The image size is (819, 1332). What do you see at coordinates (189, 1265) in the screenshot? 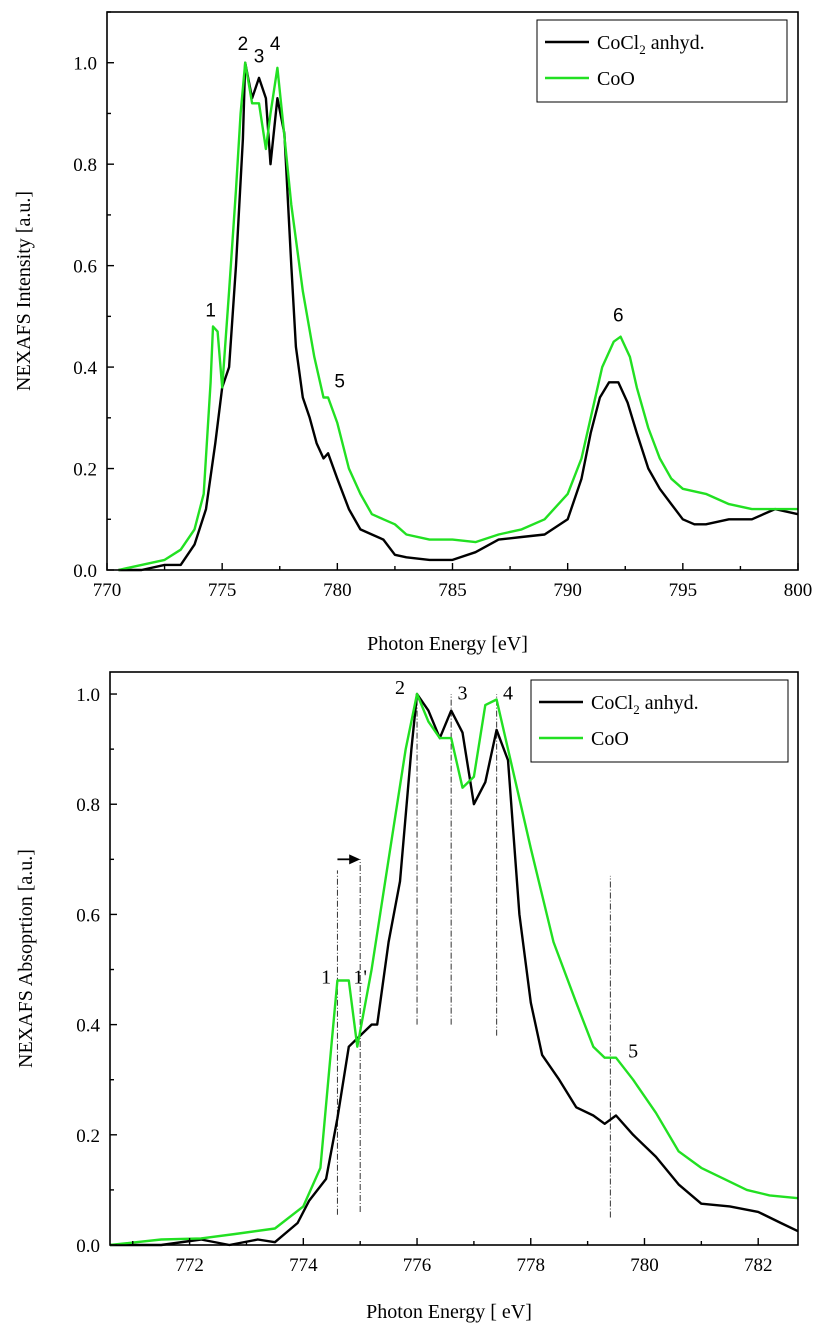
I see `x-tick-label: 772` at bounding box center [189, 1265].